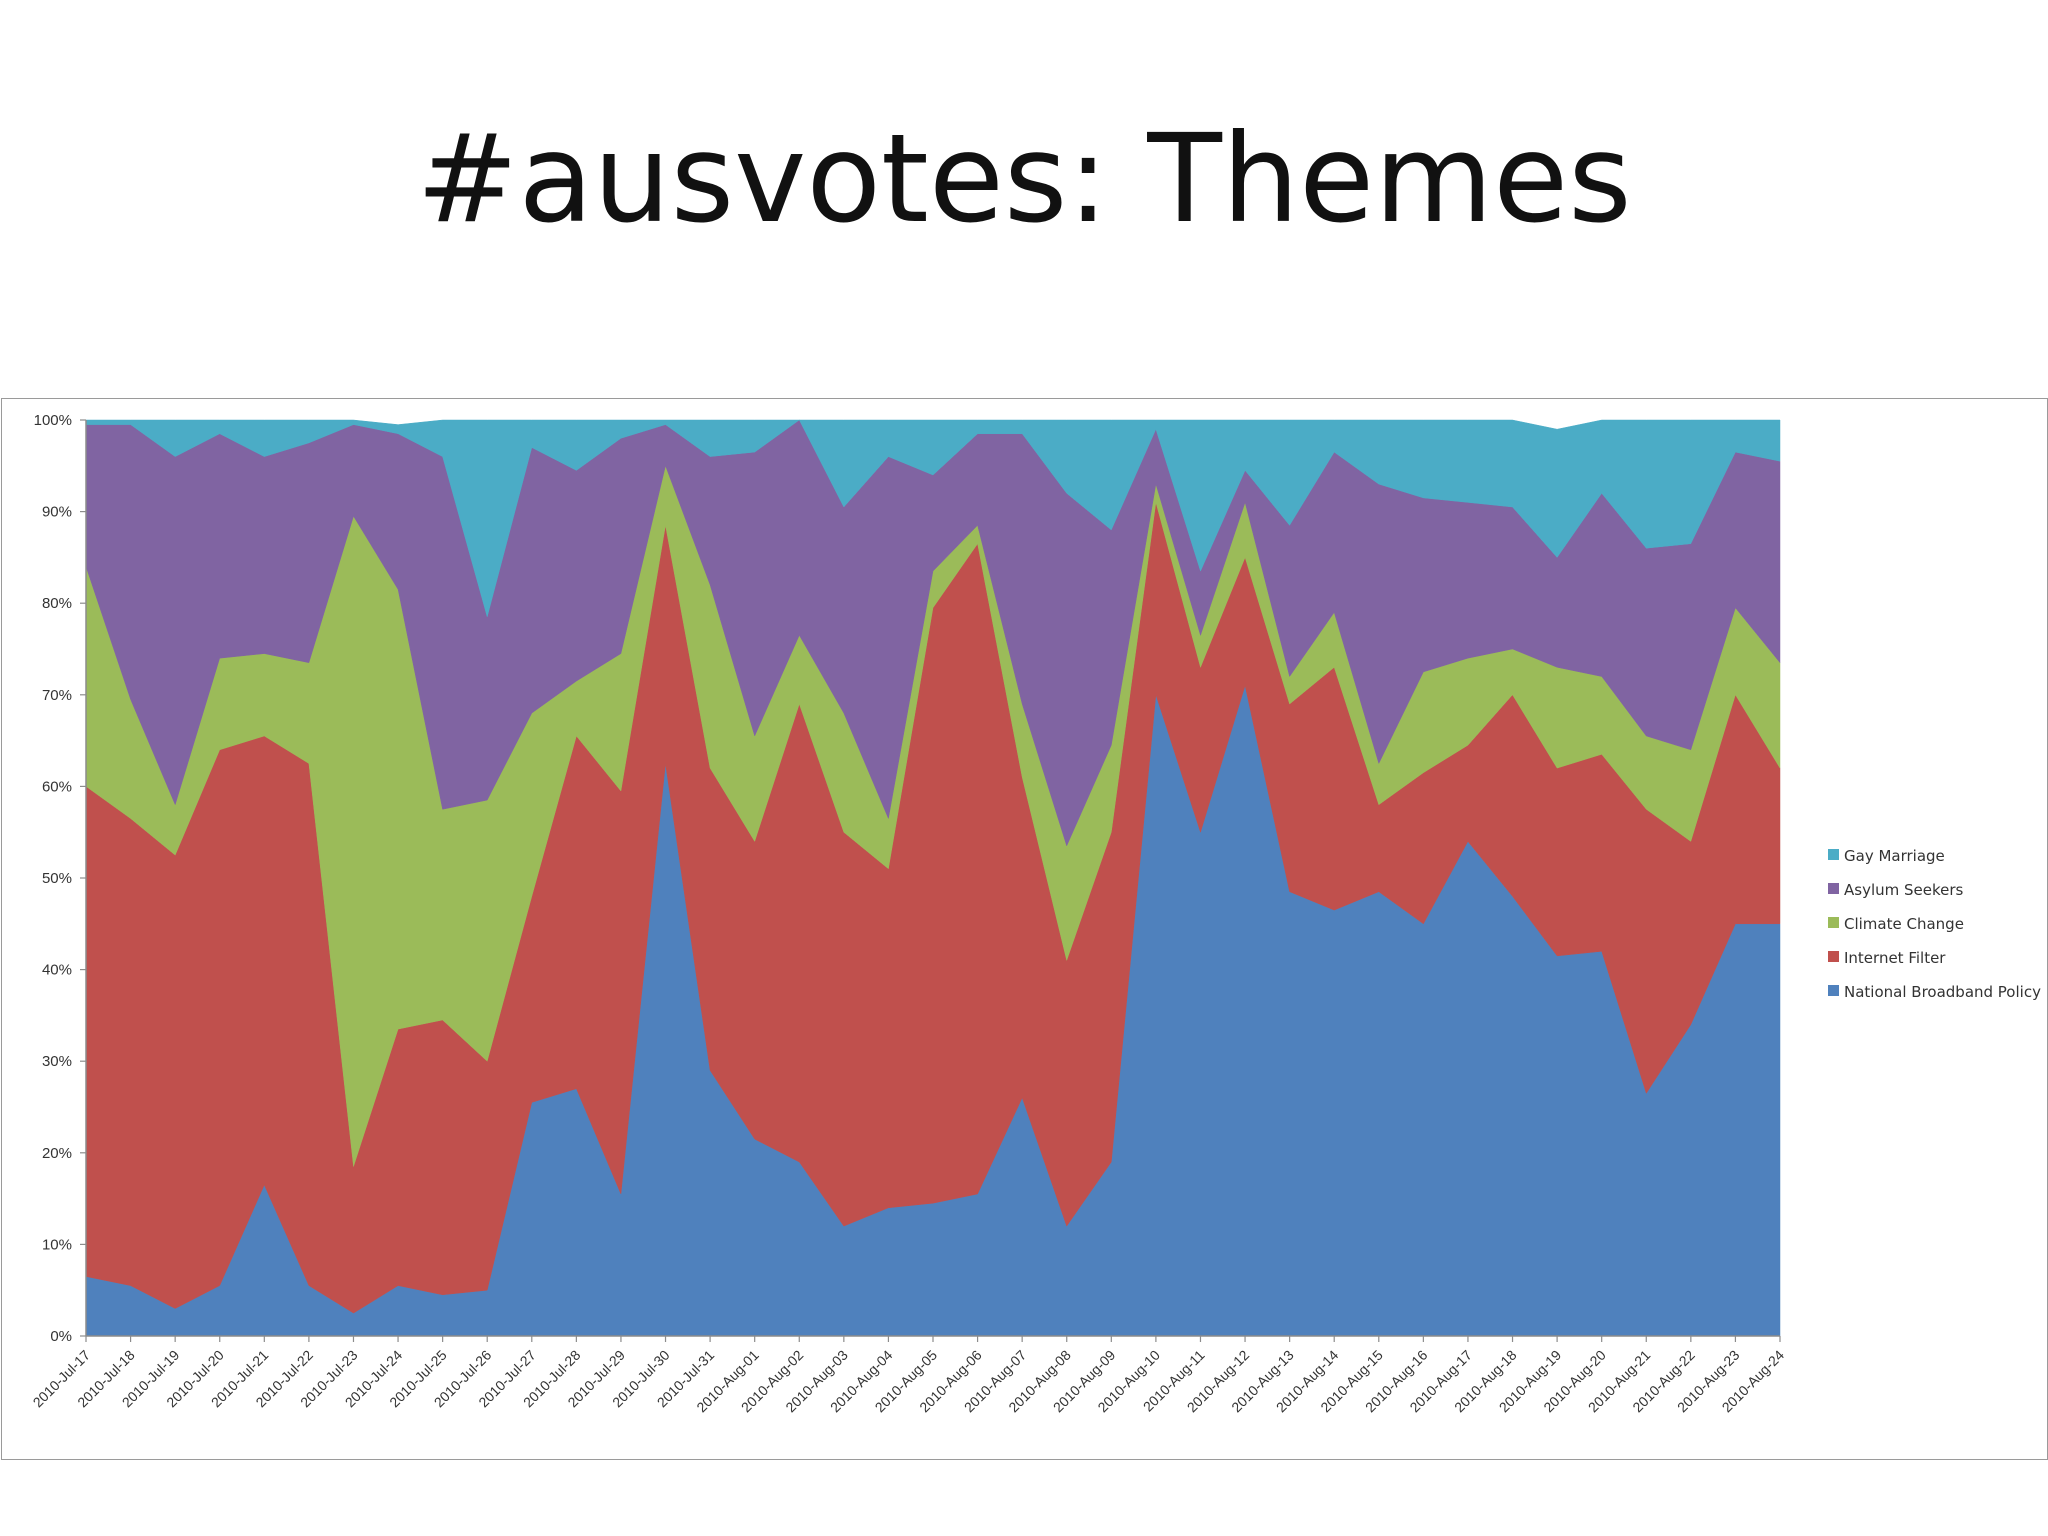 The width and height of the screenshot is (2048, 1536). Describe the element at coordinates (57, 1244) in the screenshot. I see `y-tick-label: 10%` at that location.